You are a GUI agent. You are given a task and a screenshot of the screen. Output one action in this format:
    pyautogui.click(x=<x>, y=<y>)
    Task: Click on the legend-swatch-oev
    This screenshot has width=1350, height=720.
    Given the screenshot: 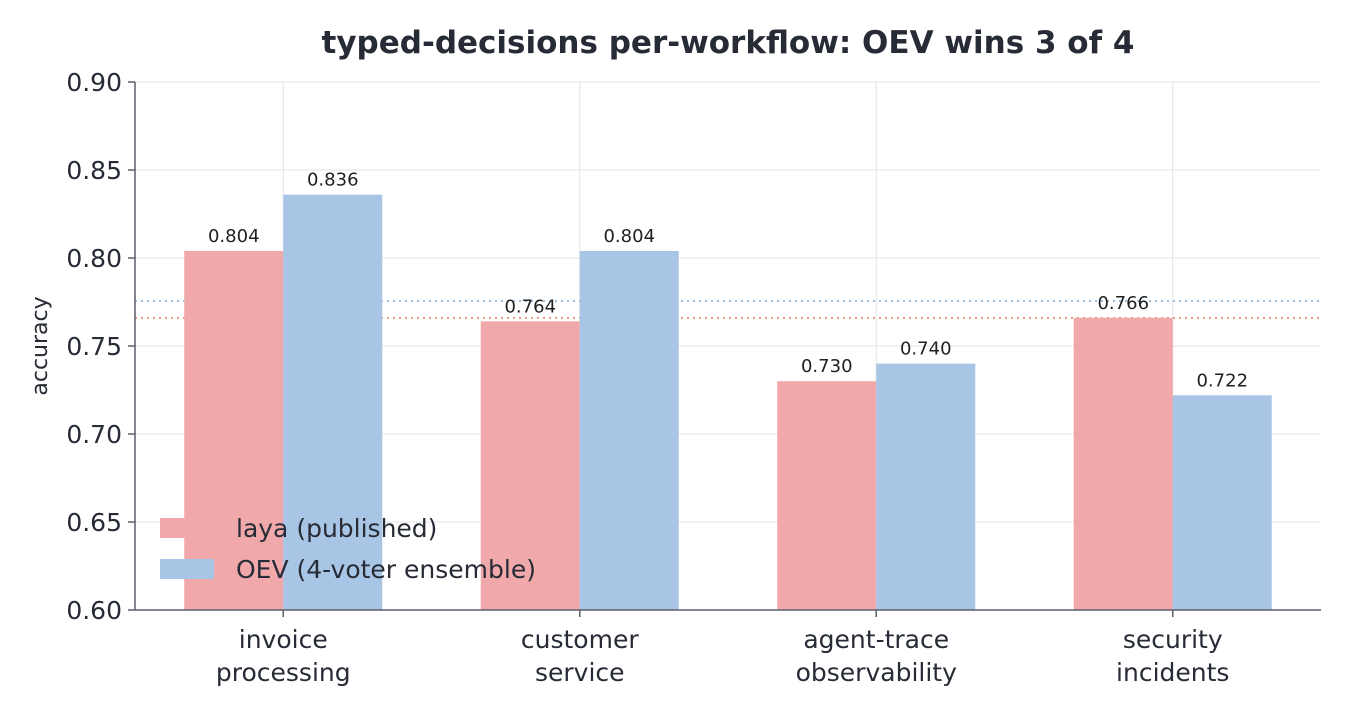 What is the action you would take?
    pyautogui.click(x=187, y=569)
    